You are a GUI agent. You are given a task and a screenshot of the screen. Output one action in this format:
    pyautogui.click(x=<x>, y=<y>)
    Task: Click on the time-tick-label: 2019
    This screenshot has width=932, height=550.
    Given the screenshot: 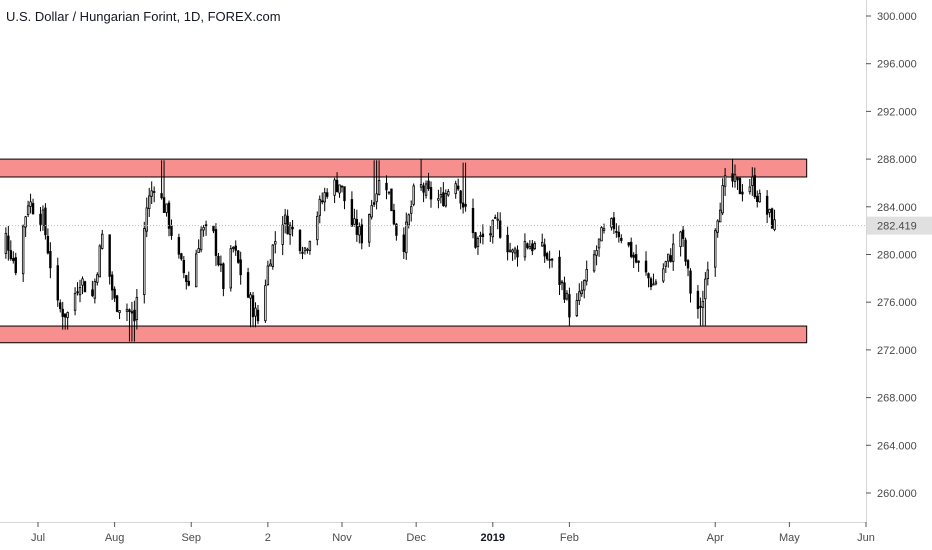 What is the action you would take?
    pyautogui.click(x=493, y=538)
    